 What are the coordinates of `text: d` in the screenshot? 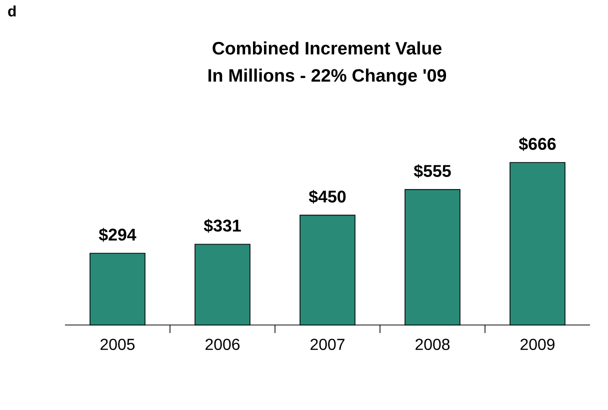 It's located at (12, 11).